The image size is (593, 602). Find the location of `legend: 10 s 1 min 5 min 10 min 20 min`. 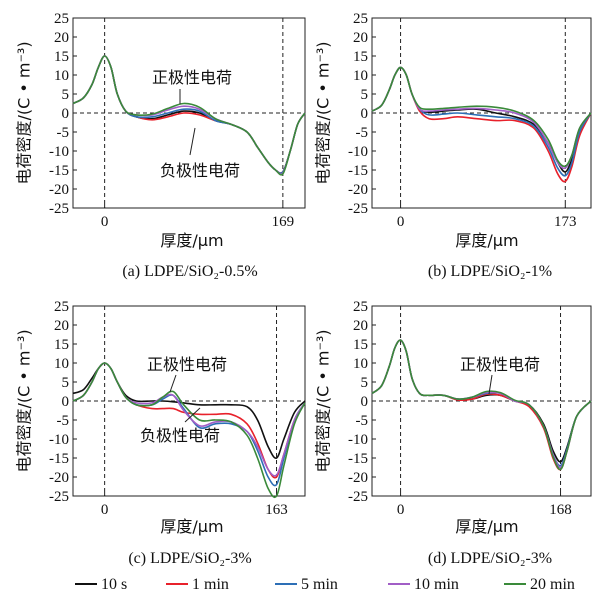

legend: 10 s 1 min 5 min 10 min 20 min is located at coordinates (325, 584).